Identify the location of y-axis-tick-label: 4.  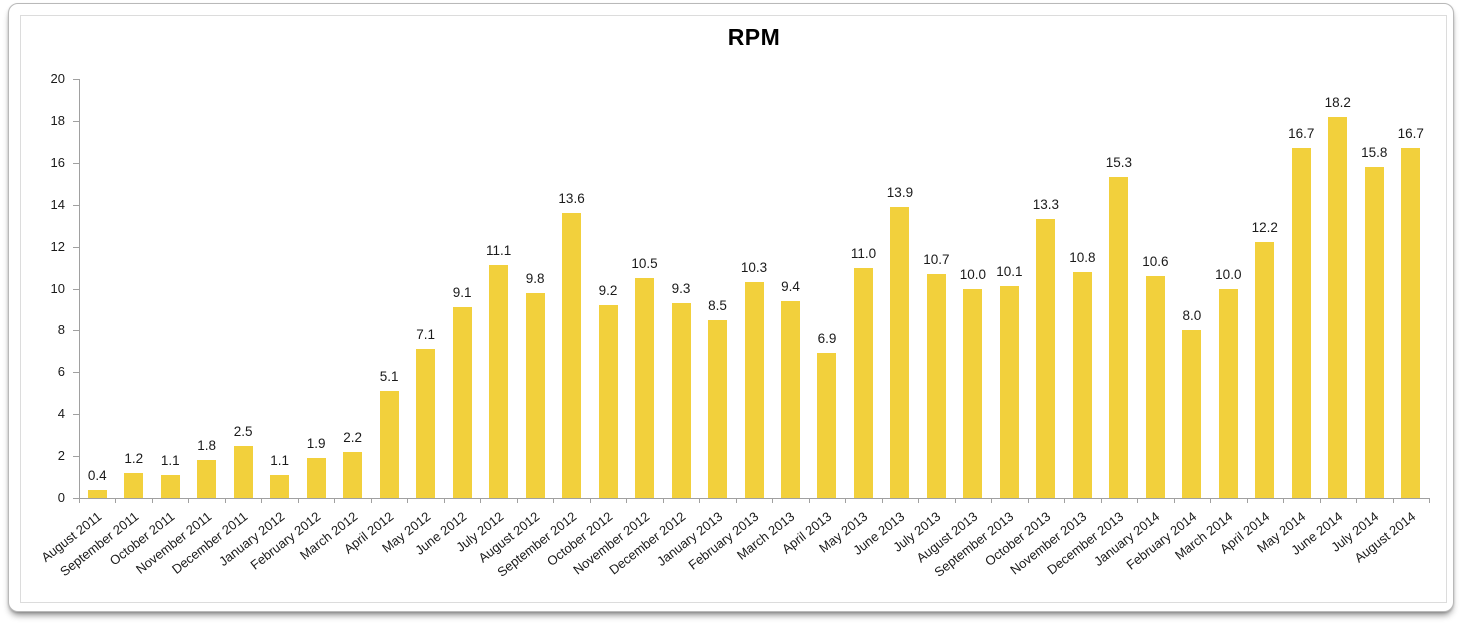
(61, 414).